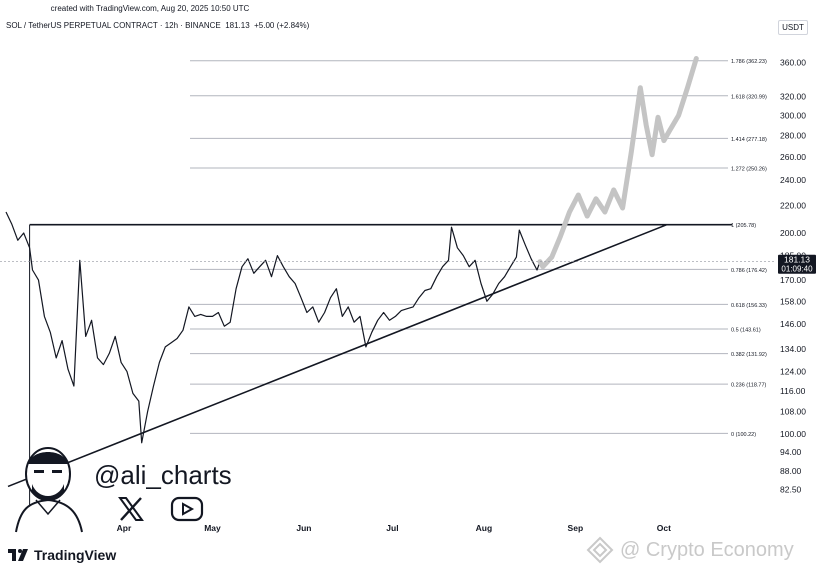 The width and height of the screenshot is (825, 575). I want to click on crypto-economy-watermark: @ Crypto Economy, so click(690, 550).